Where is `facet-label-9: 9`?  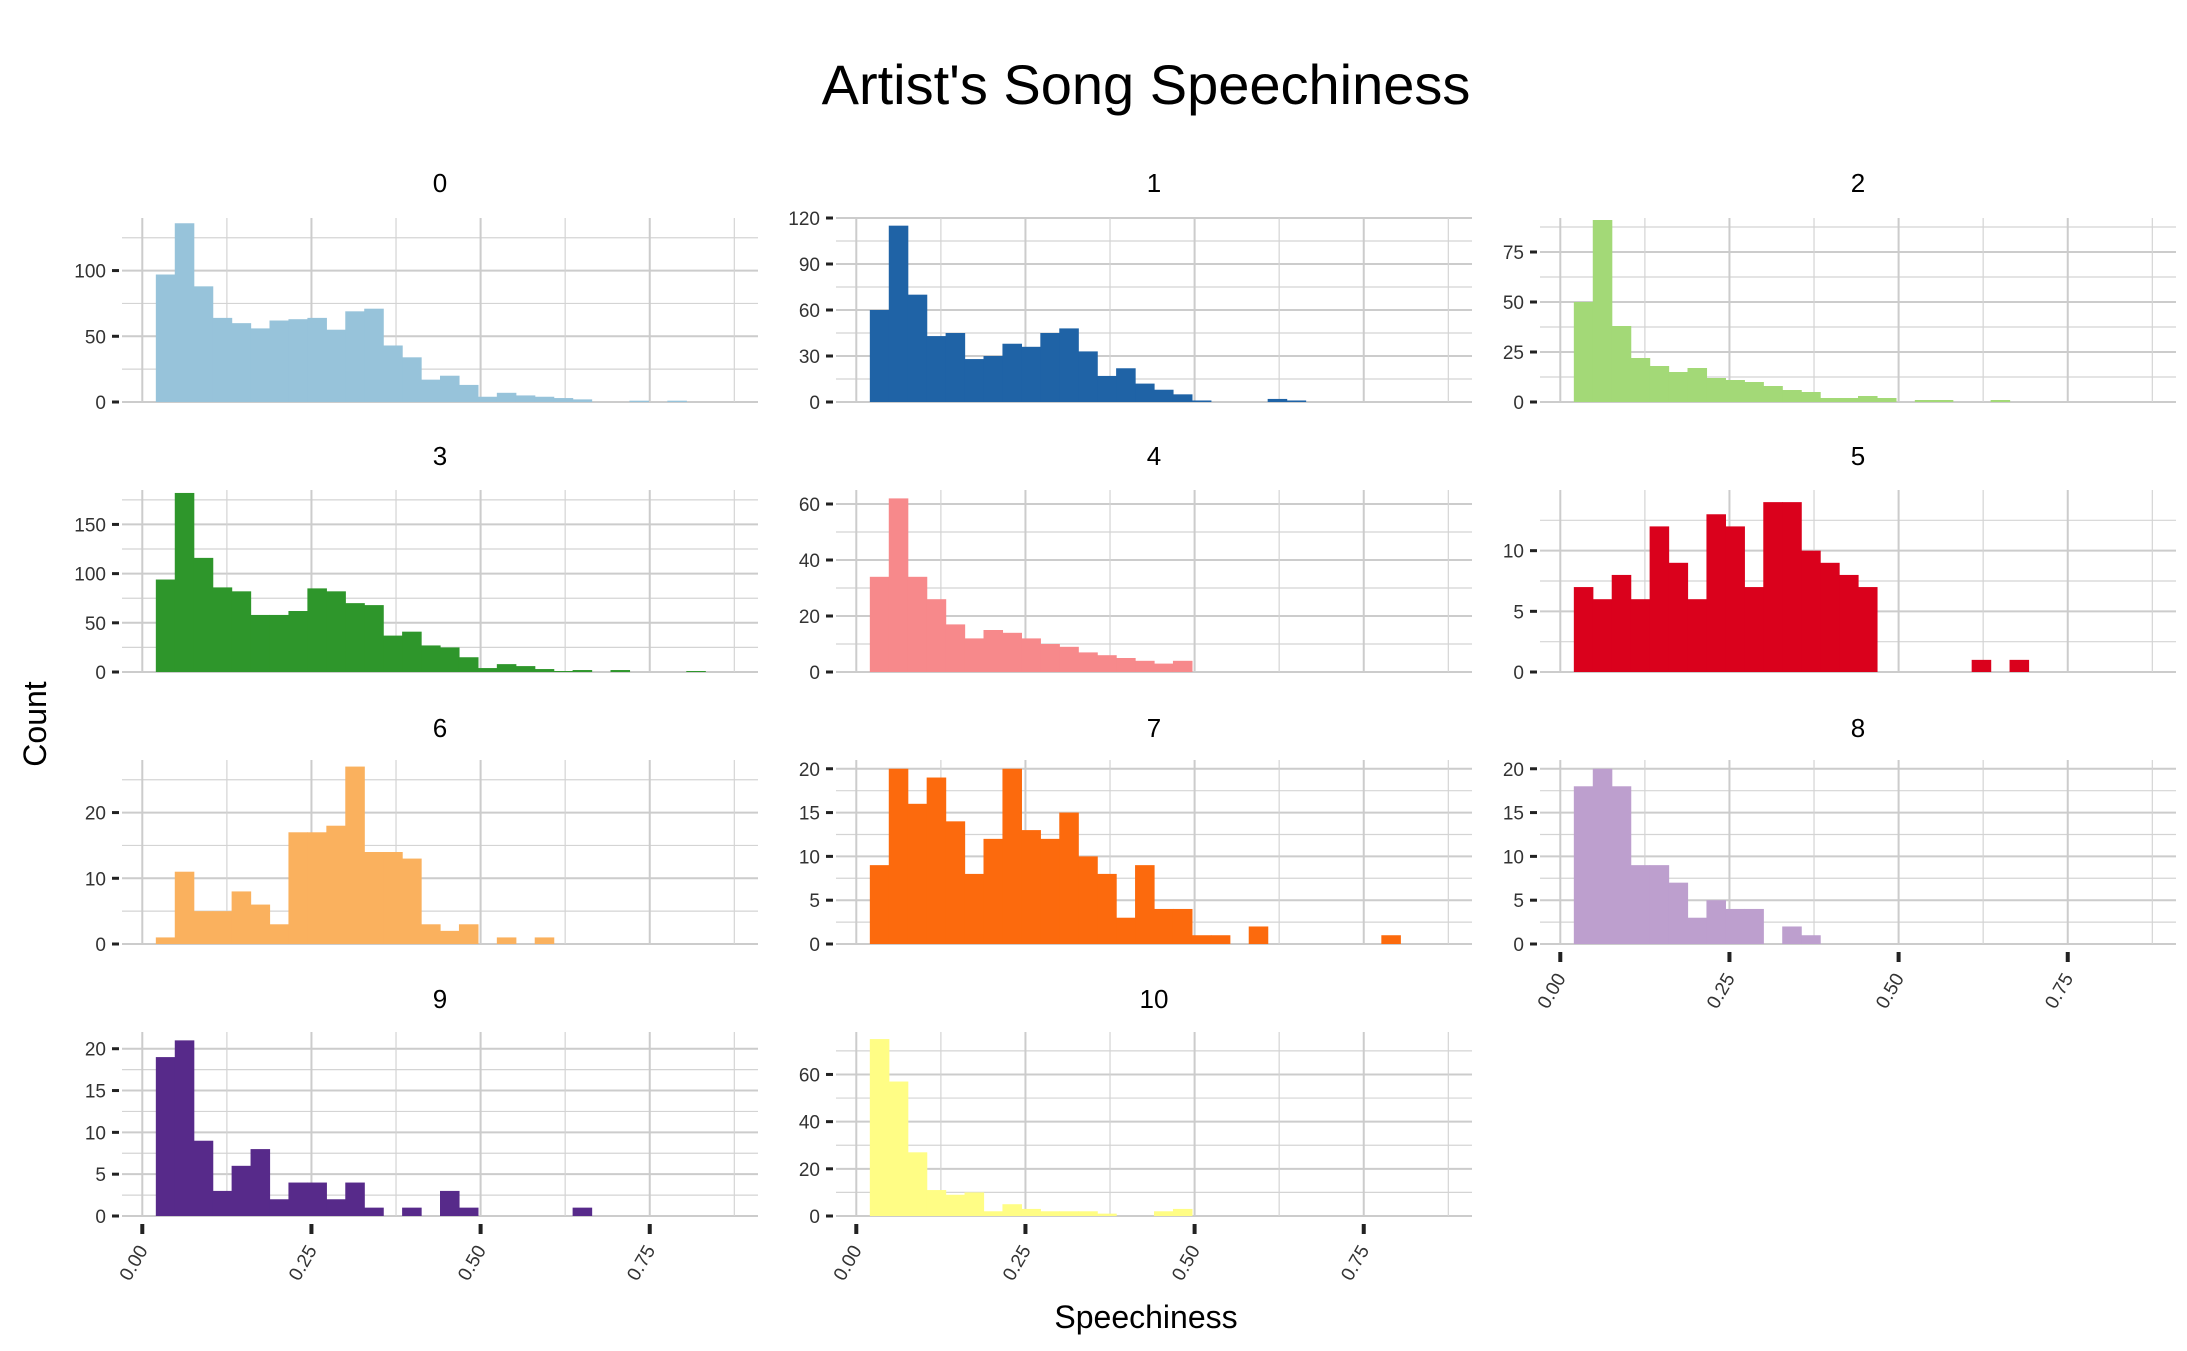
facet-label-9: 9 is located at coordinates (440, 999).